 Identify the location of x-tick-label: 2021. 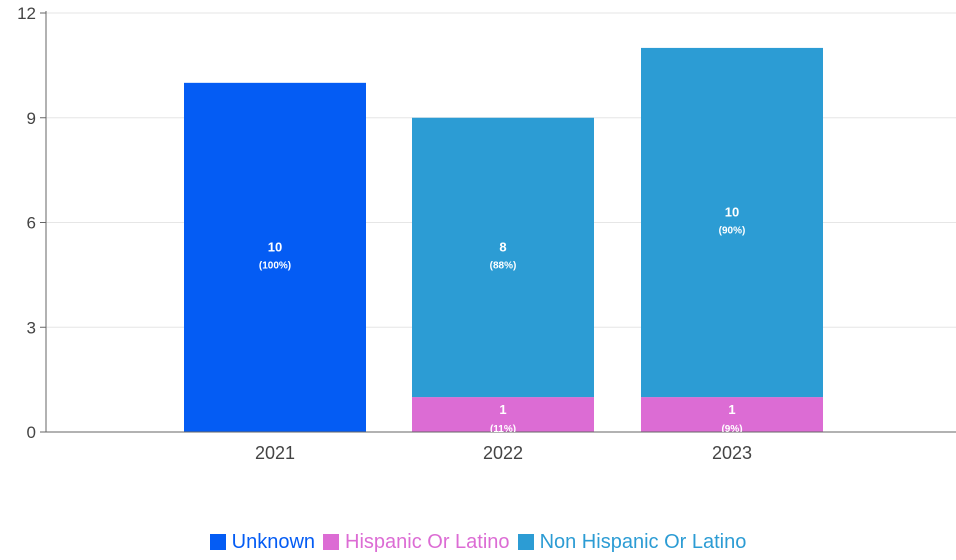
(275, 453).